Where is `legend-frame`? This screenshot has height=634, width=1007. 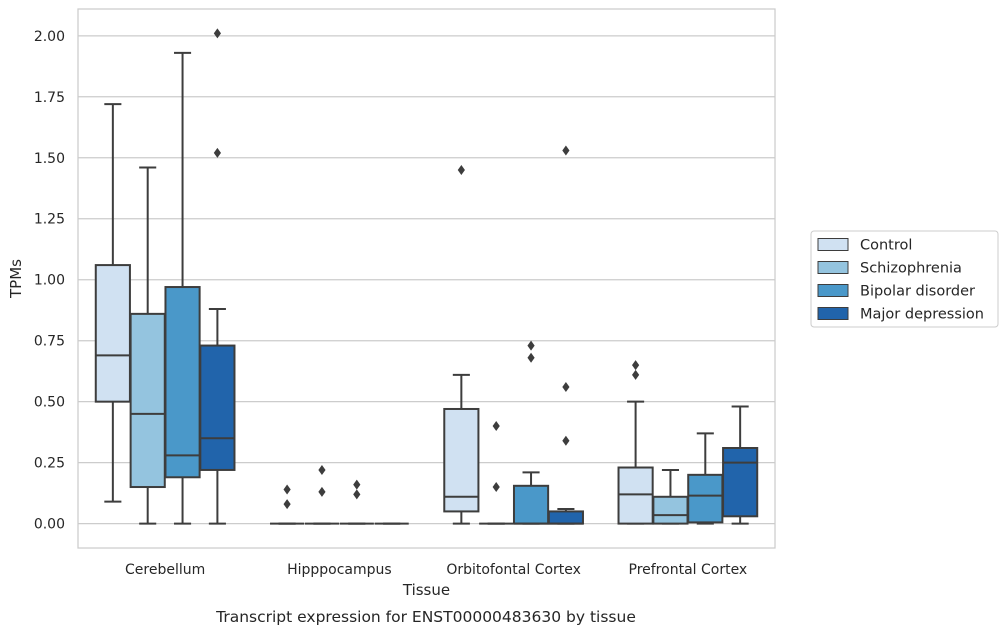 legend-frame is located at coordinates (904, 279).